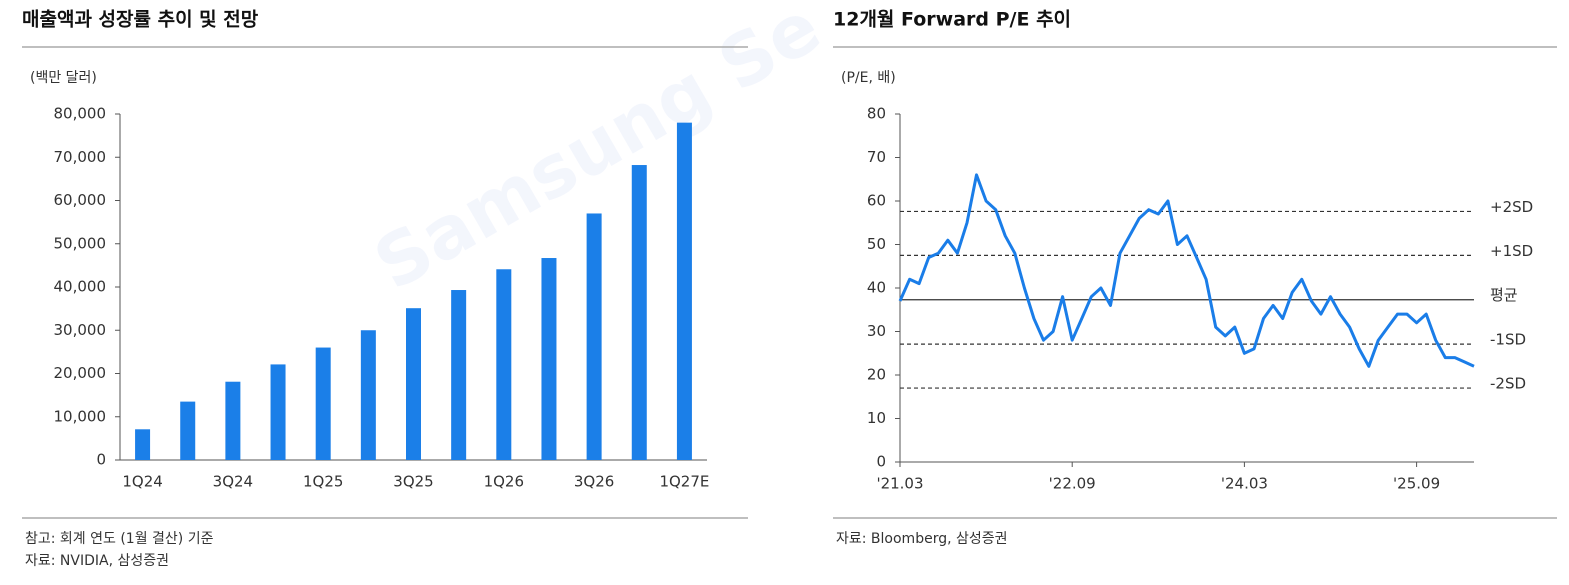 Image resolution: width=1569 pixels, height=585 pixels. I want to click on note: 자료: NVIDIA, 삼성증권, so click(97, 561).